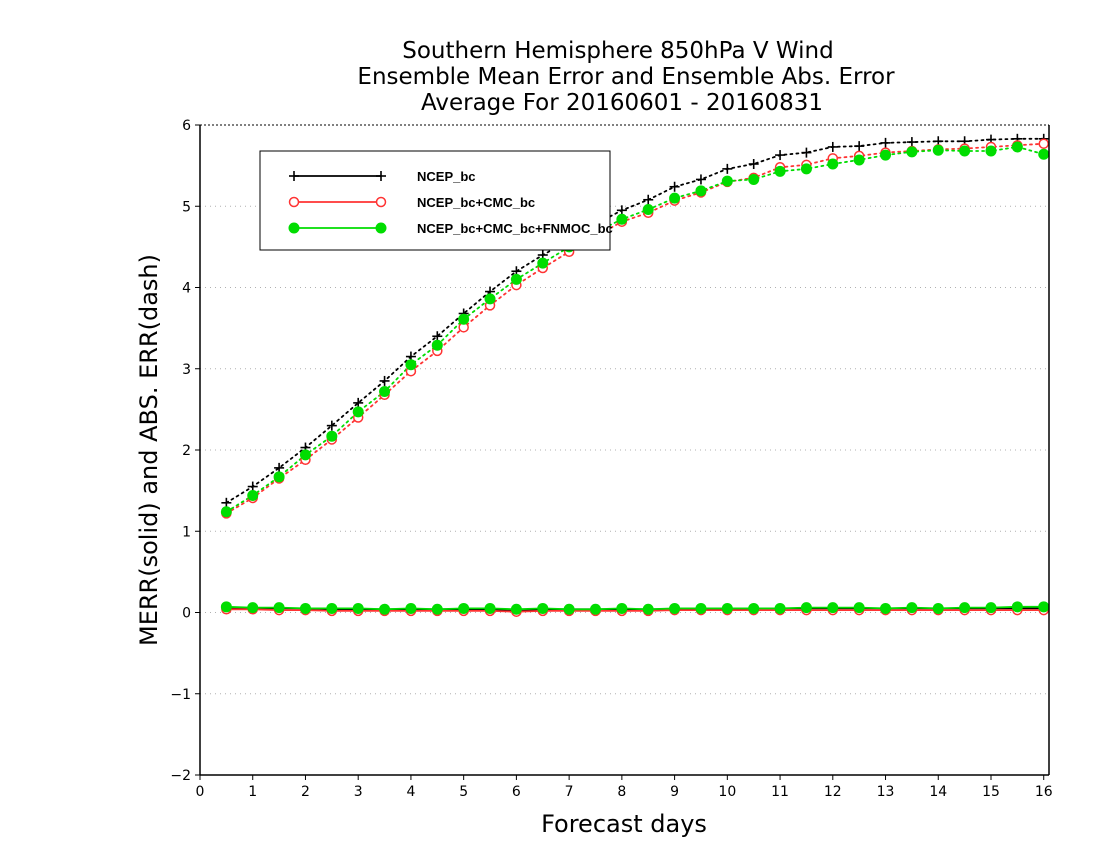 The width and height of the screenshot is (1100, 850). Describe the element at coordinates (622, 103) in the screenshot. I see `title-line-3: Average For 20160601 - 20160831` at that location.